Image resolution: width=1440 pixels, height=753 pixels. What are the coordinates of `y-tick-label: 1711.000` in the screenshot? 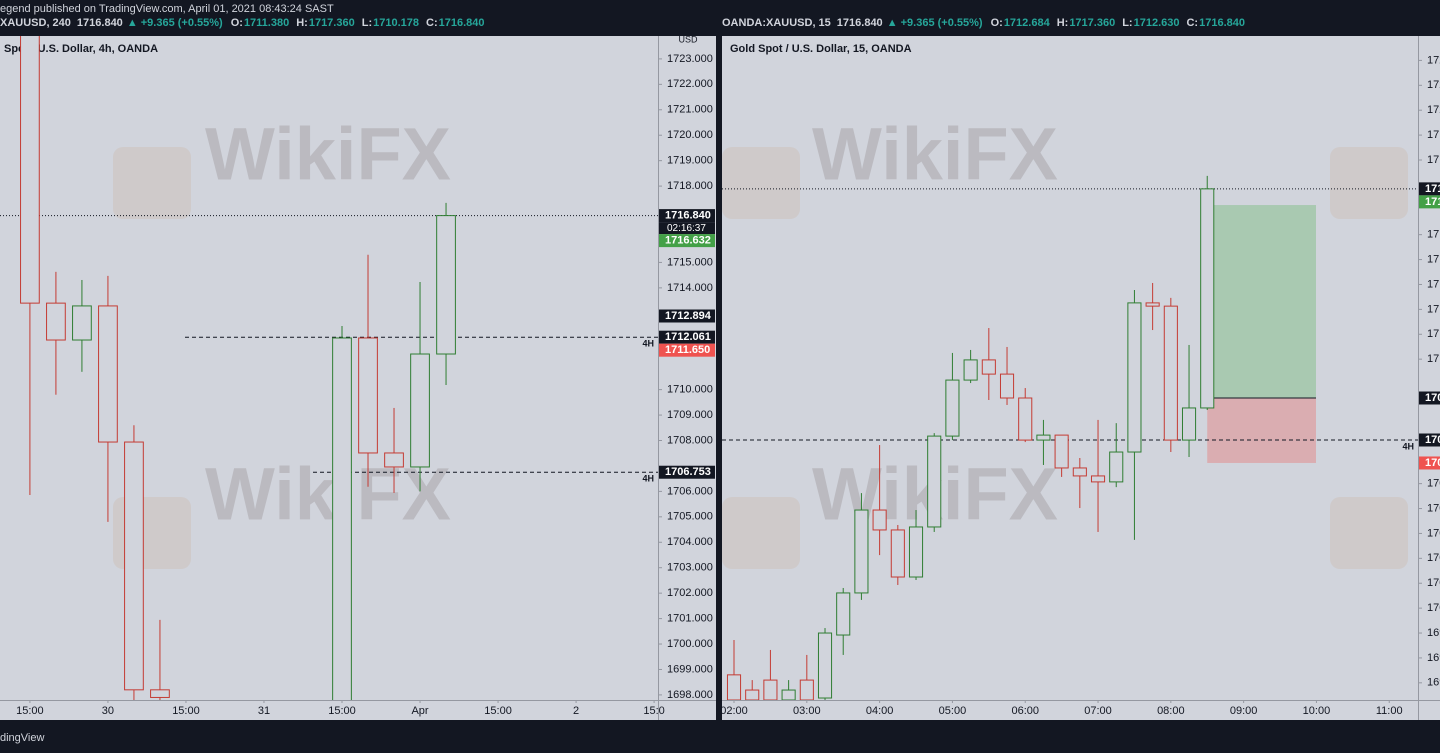 It's located at (1433, 334).